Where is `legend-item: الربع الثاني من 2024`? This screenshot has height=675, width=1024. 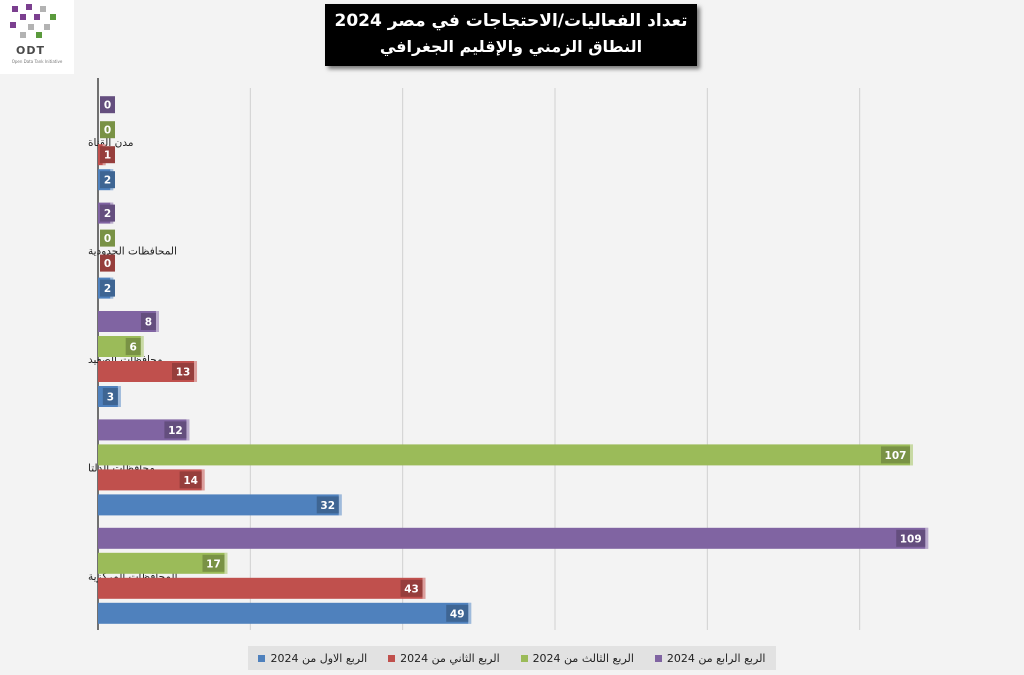 legend-item: الربع الثاني من 2024 is located at coordinates (444, 658).